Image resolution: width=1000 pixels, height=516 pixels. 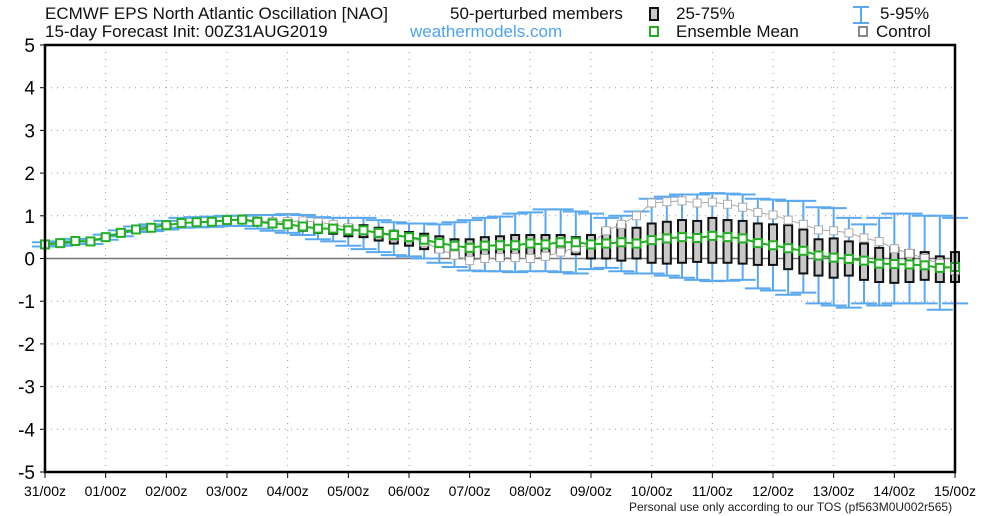 I want to click on x-tick-label: 10/00z, so click(x=652, y=491).